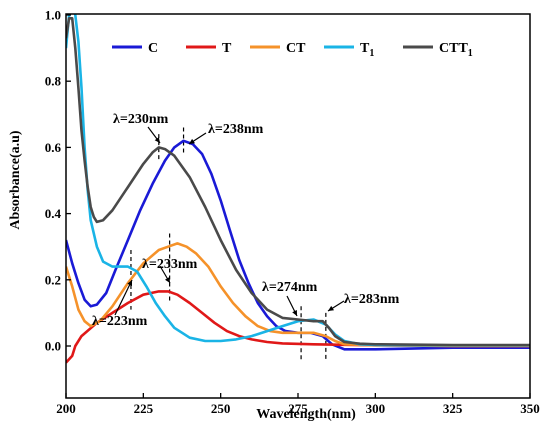  I want to click on legend-label-3: T1, so click(367, 50).